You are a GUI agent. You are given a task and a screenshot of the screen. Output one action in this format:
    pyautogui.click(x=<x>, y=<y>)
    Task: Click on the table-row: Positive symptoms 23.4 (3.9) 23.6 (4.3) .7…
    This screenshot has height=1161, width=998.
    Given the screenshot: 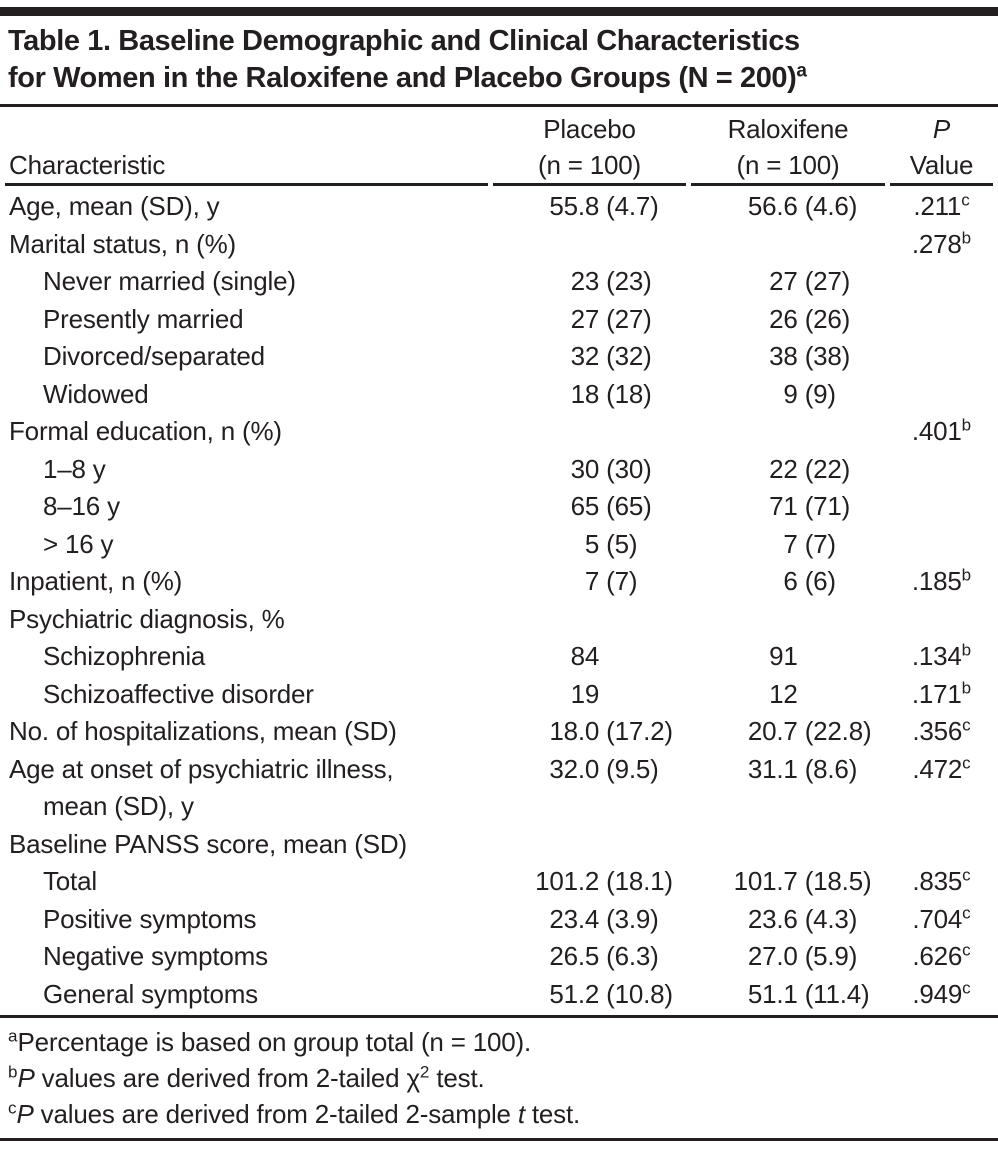 What is the action you would take?
    pyautogui.click(x=499, y=920)
    